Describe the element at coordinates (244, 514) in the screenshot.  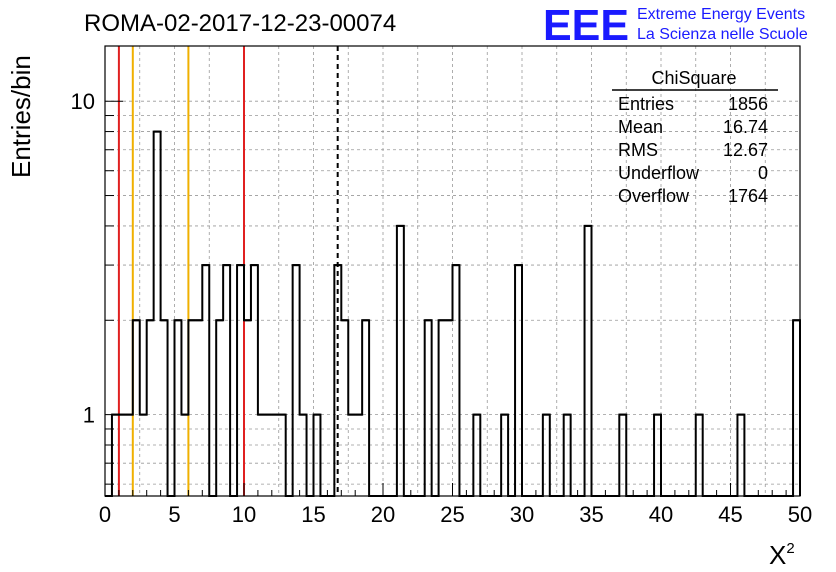
I see `x-tick-label: 10` at that location.